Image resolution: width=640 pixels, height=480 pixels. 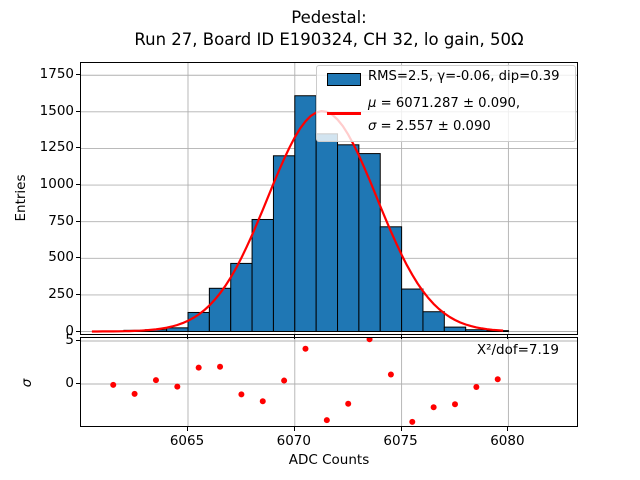 I want to click on chart-title-line1: Pedestal:, so click(x=329, y=17).